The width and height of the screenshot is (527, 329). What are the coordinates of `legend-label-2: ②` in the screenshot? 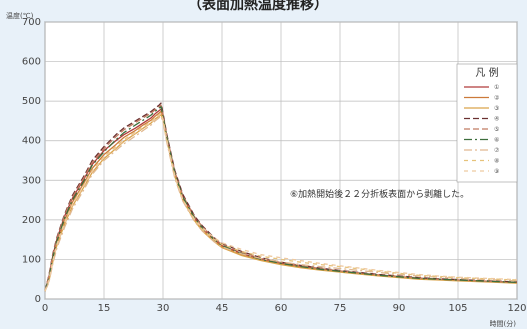 It's located at (497, 98).